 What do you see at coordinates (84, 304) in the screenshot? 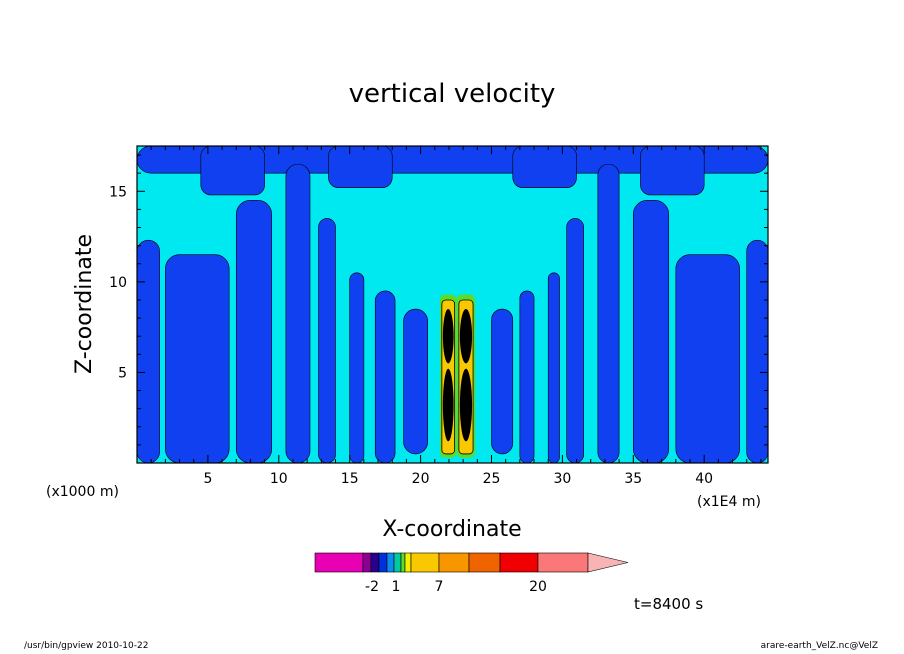
I see `y-axis-label: Z-coordinate` at bounding box center [84, 304].